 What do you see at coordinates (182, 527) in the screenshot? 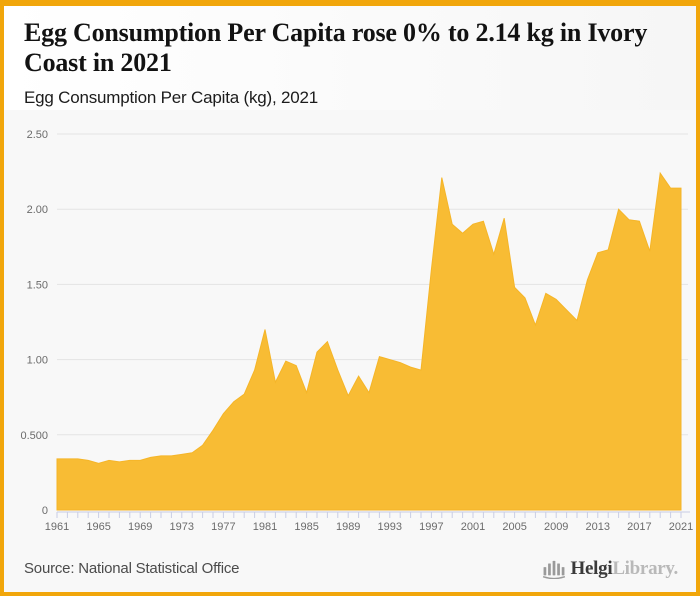
I see `x-tick-label: 1973` at bounding box center [182, 527].